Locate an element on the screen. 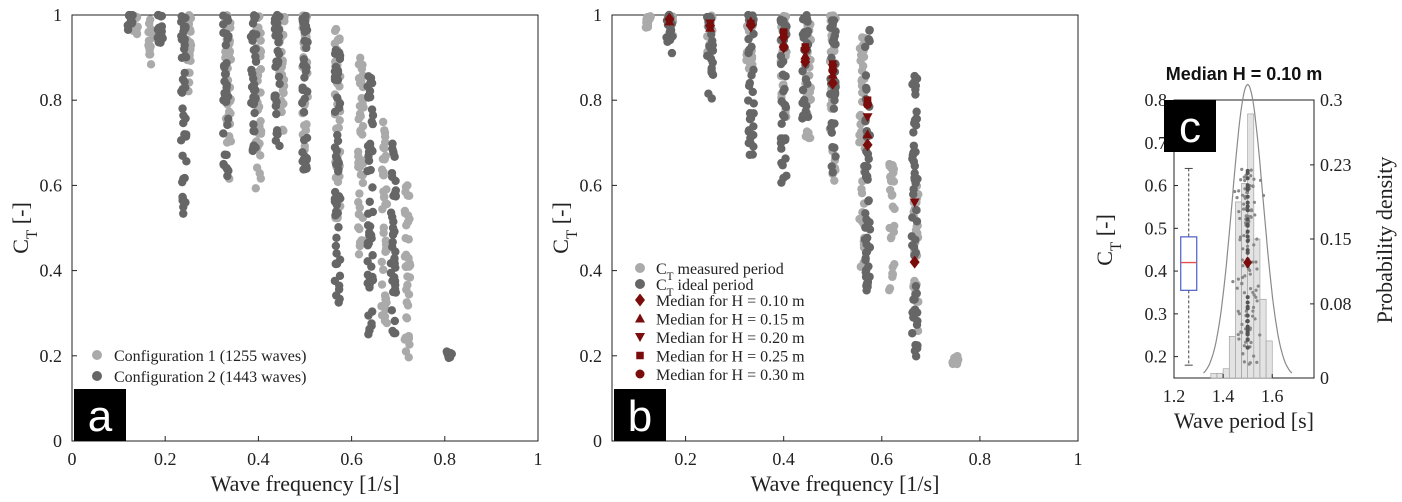  panel-label-box is located at coordinates (1190, 126).